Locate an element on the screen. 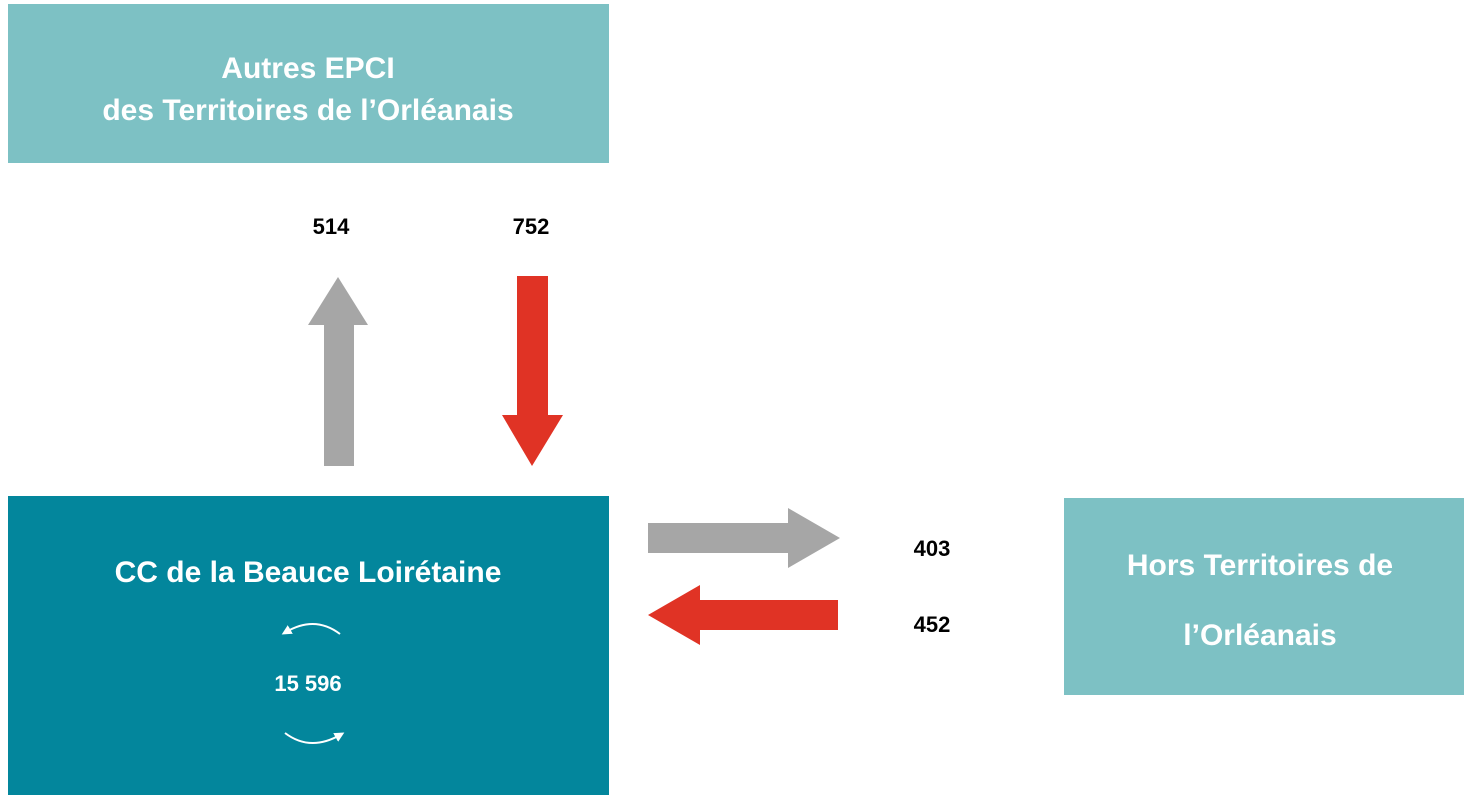 This screenshot has height=795, width=1464. node-label: Hors Territoires de is located at coordinates (1260, 565).